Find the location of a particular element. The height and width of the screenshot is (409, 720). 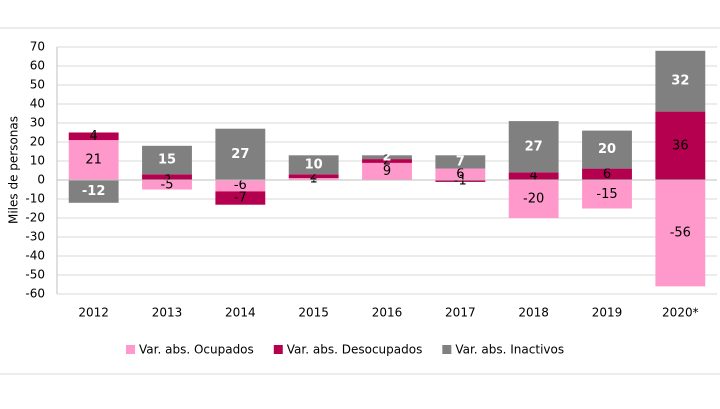

y-tick-label: 10 is located at coordinates (37, 161).